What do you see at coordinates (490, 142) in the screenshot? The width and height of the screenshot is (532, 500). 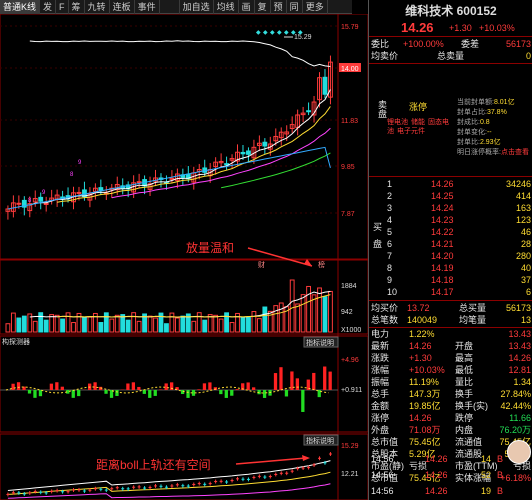 I see `order-info-value: 2.93亿` at bounding box center [490, 142].